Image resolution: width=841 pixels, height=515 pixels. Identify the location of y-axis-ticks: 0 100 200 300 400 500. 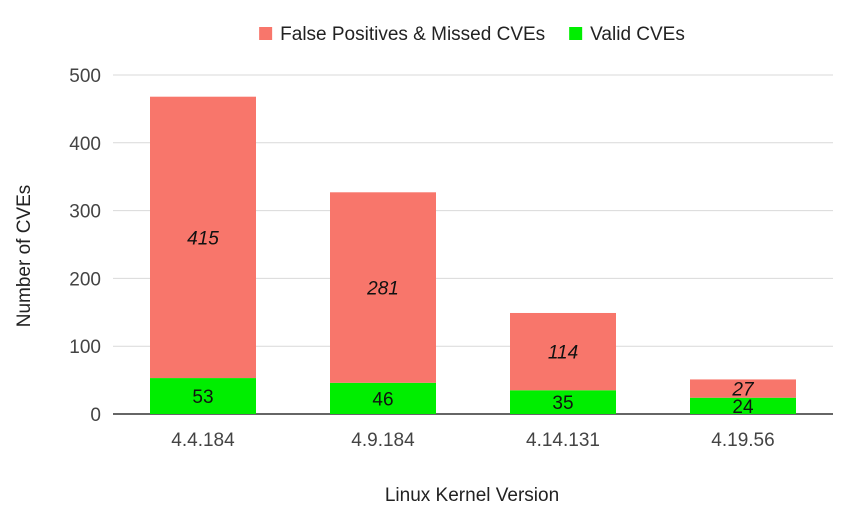
(85, 246).